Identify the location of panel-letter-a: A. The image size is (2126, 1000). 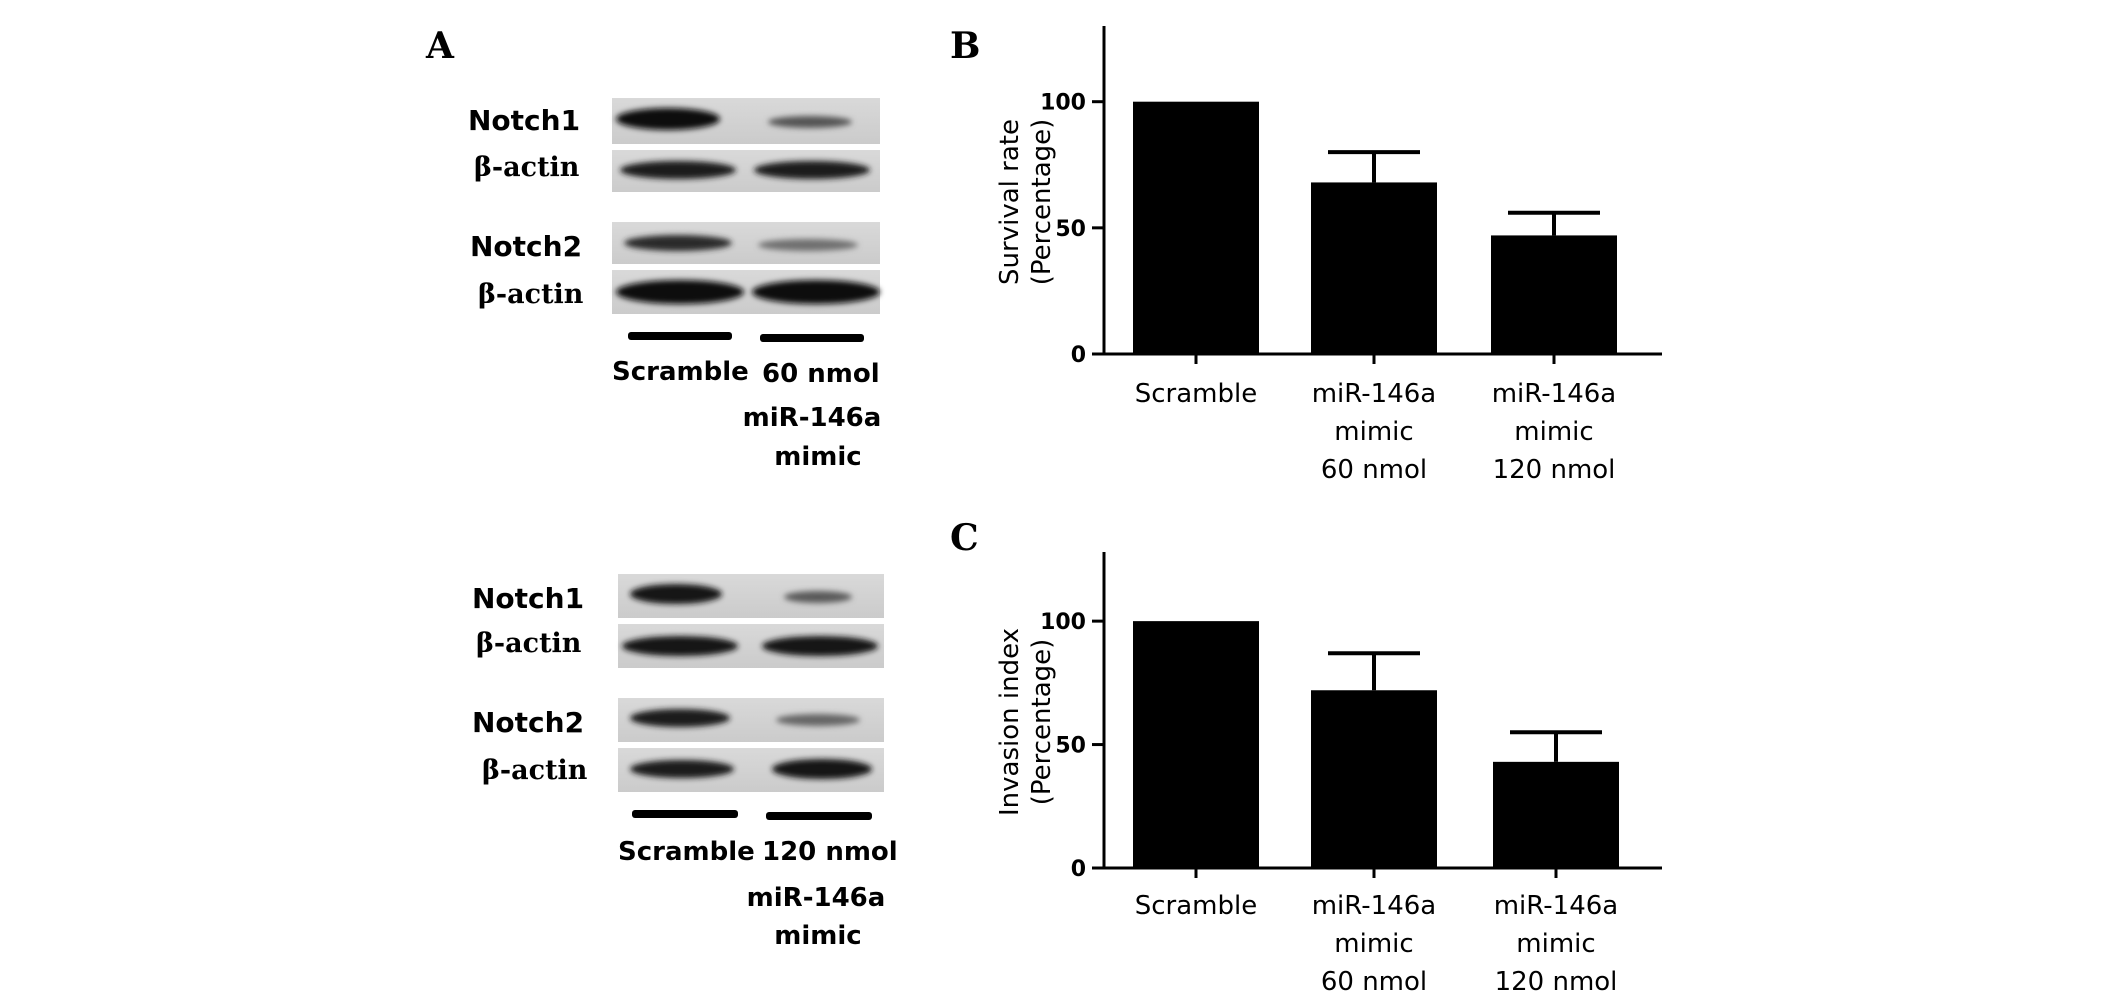
(440, 46).